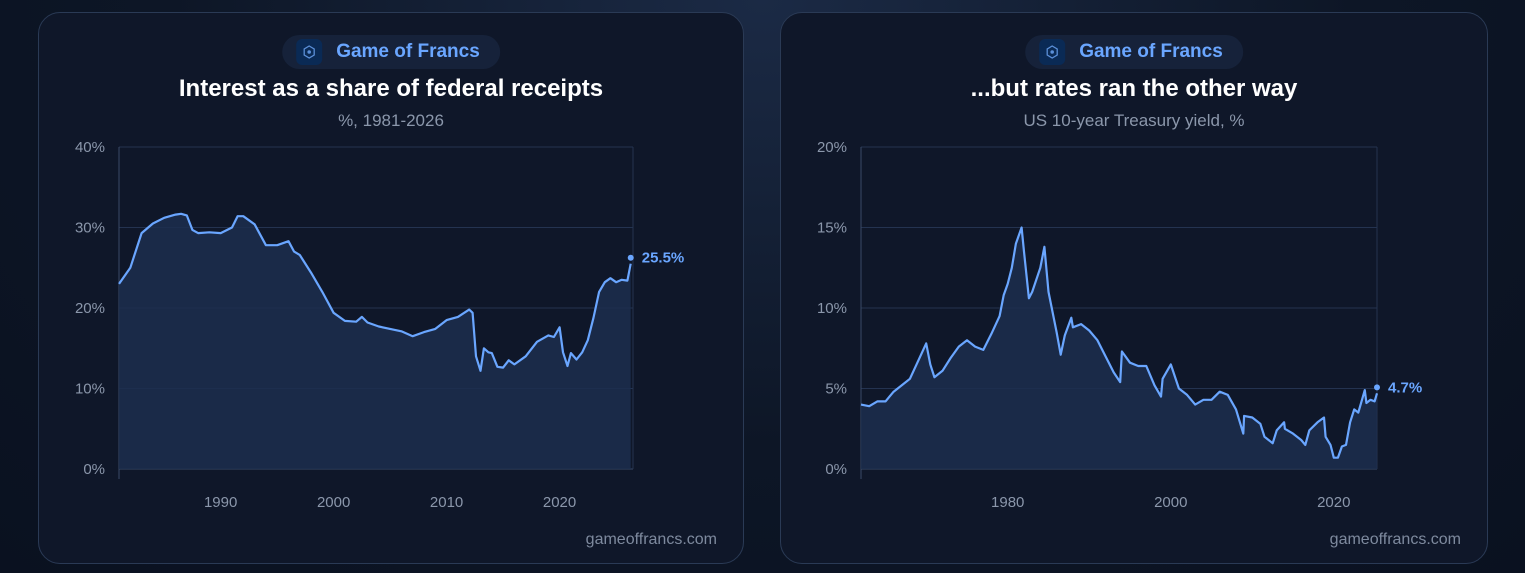  Describe the element at coordinates (391, 88) in the screenshot. I see `chart-title: Interest as a share of federal receipts` at that location.